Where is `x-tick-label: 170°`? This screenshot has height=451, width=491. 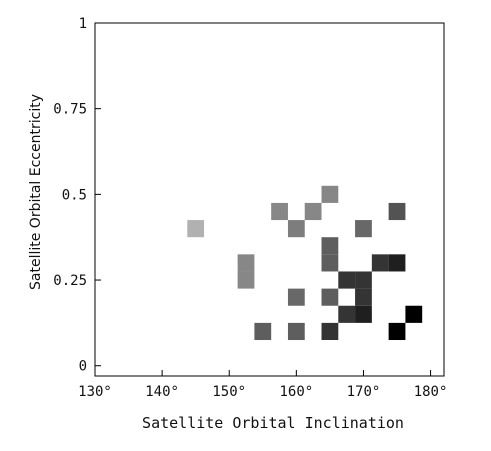
x-tick-label: 170° is located at coordinates (364, 392).